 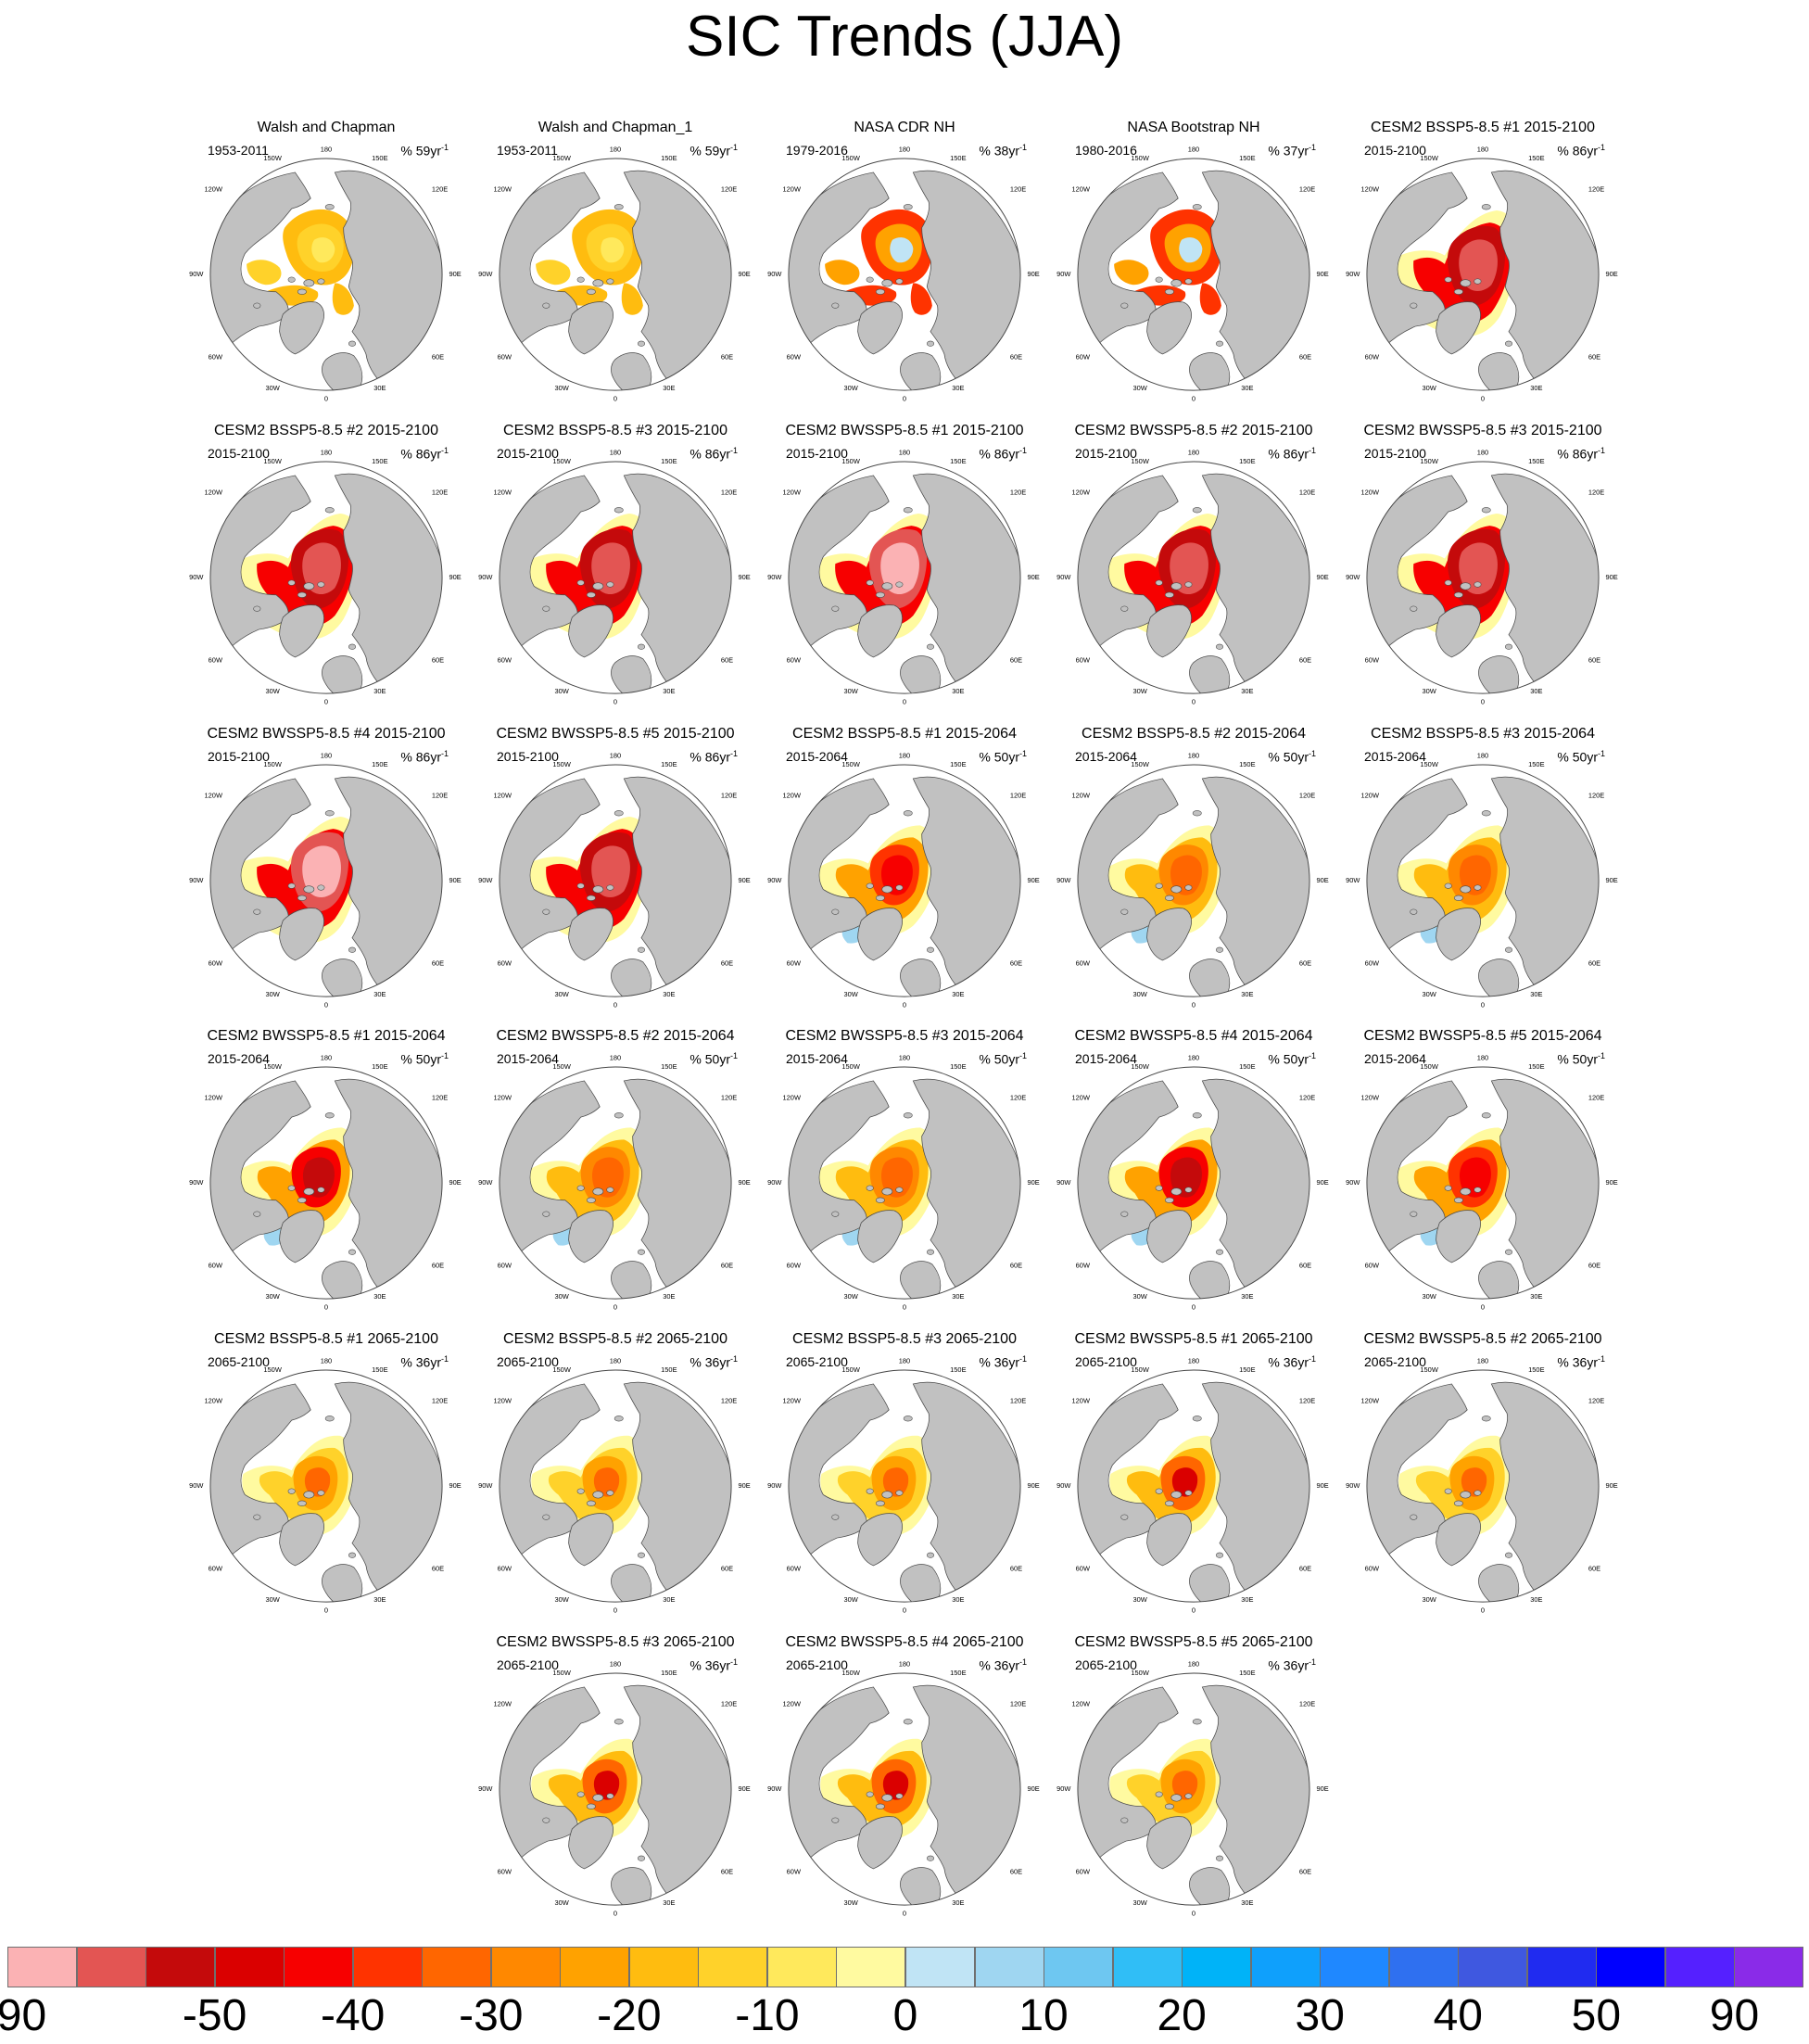 I want to click on colorbar-label: -50, so click(x=214, y=2015).